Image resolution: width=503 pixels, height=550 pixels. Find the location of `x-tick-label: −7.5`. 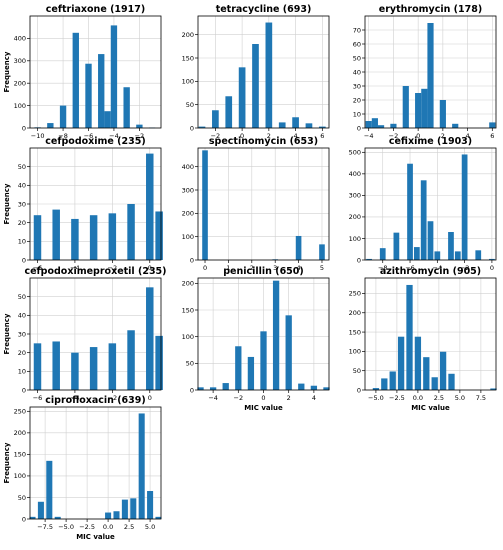

x-tick-label: −7.5 is located at coordinates (45, 527).